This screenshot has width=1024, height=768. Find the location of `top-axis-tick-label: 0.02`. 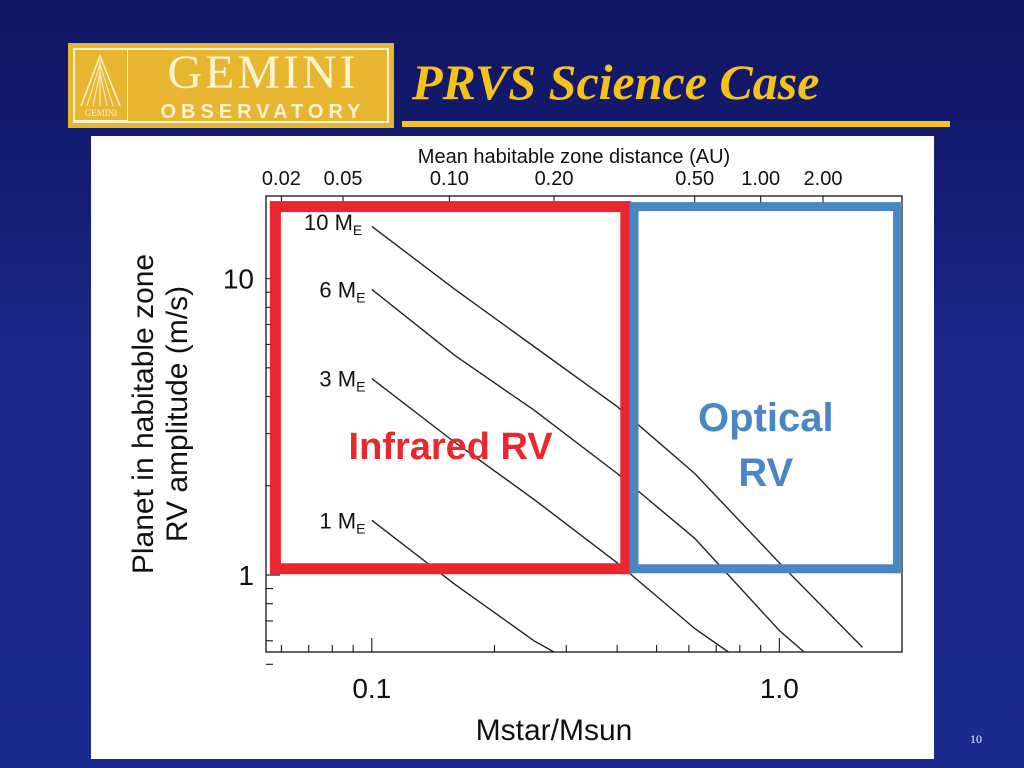

top-axis-tick-label: 0.02 is located at coordinates (281, 179).